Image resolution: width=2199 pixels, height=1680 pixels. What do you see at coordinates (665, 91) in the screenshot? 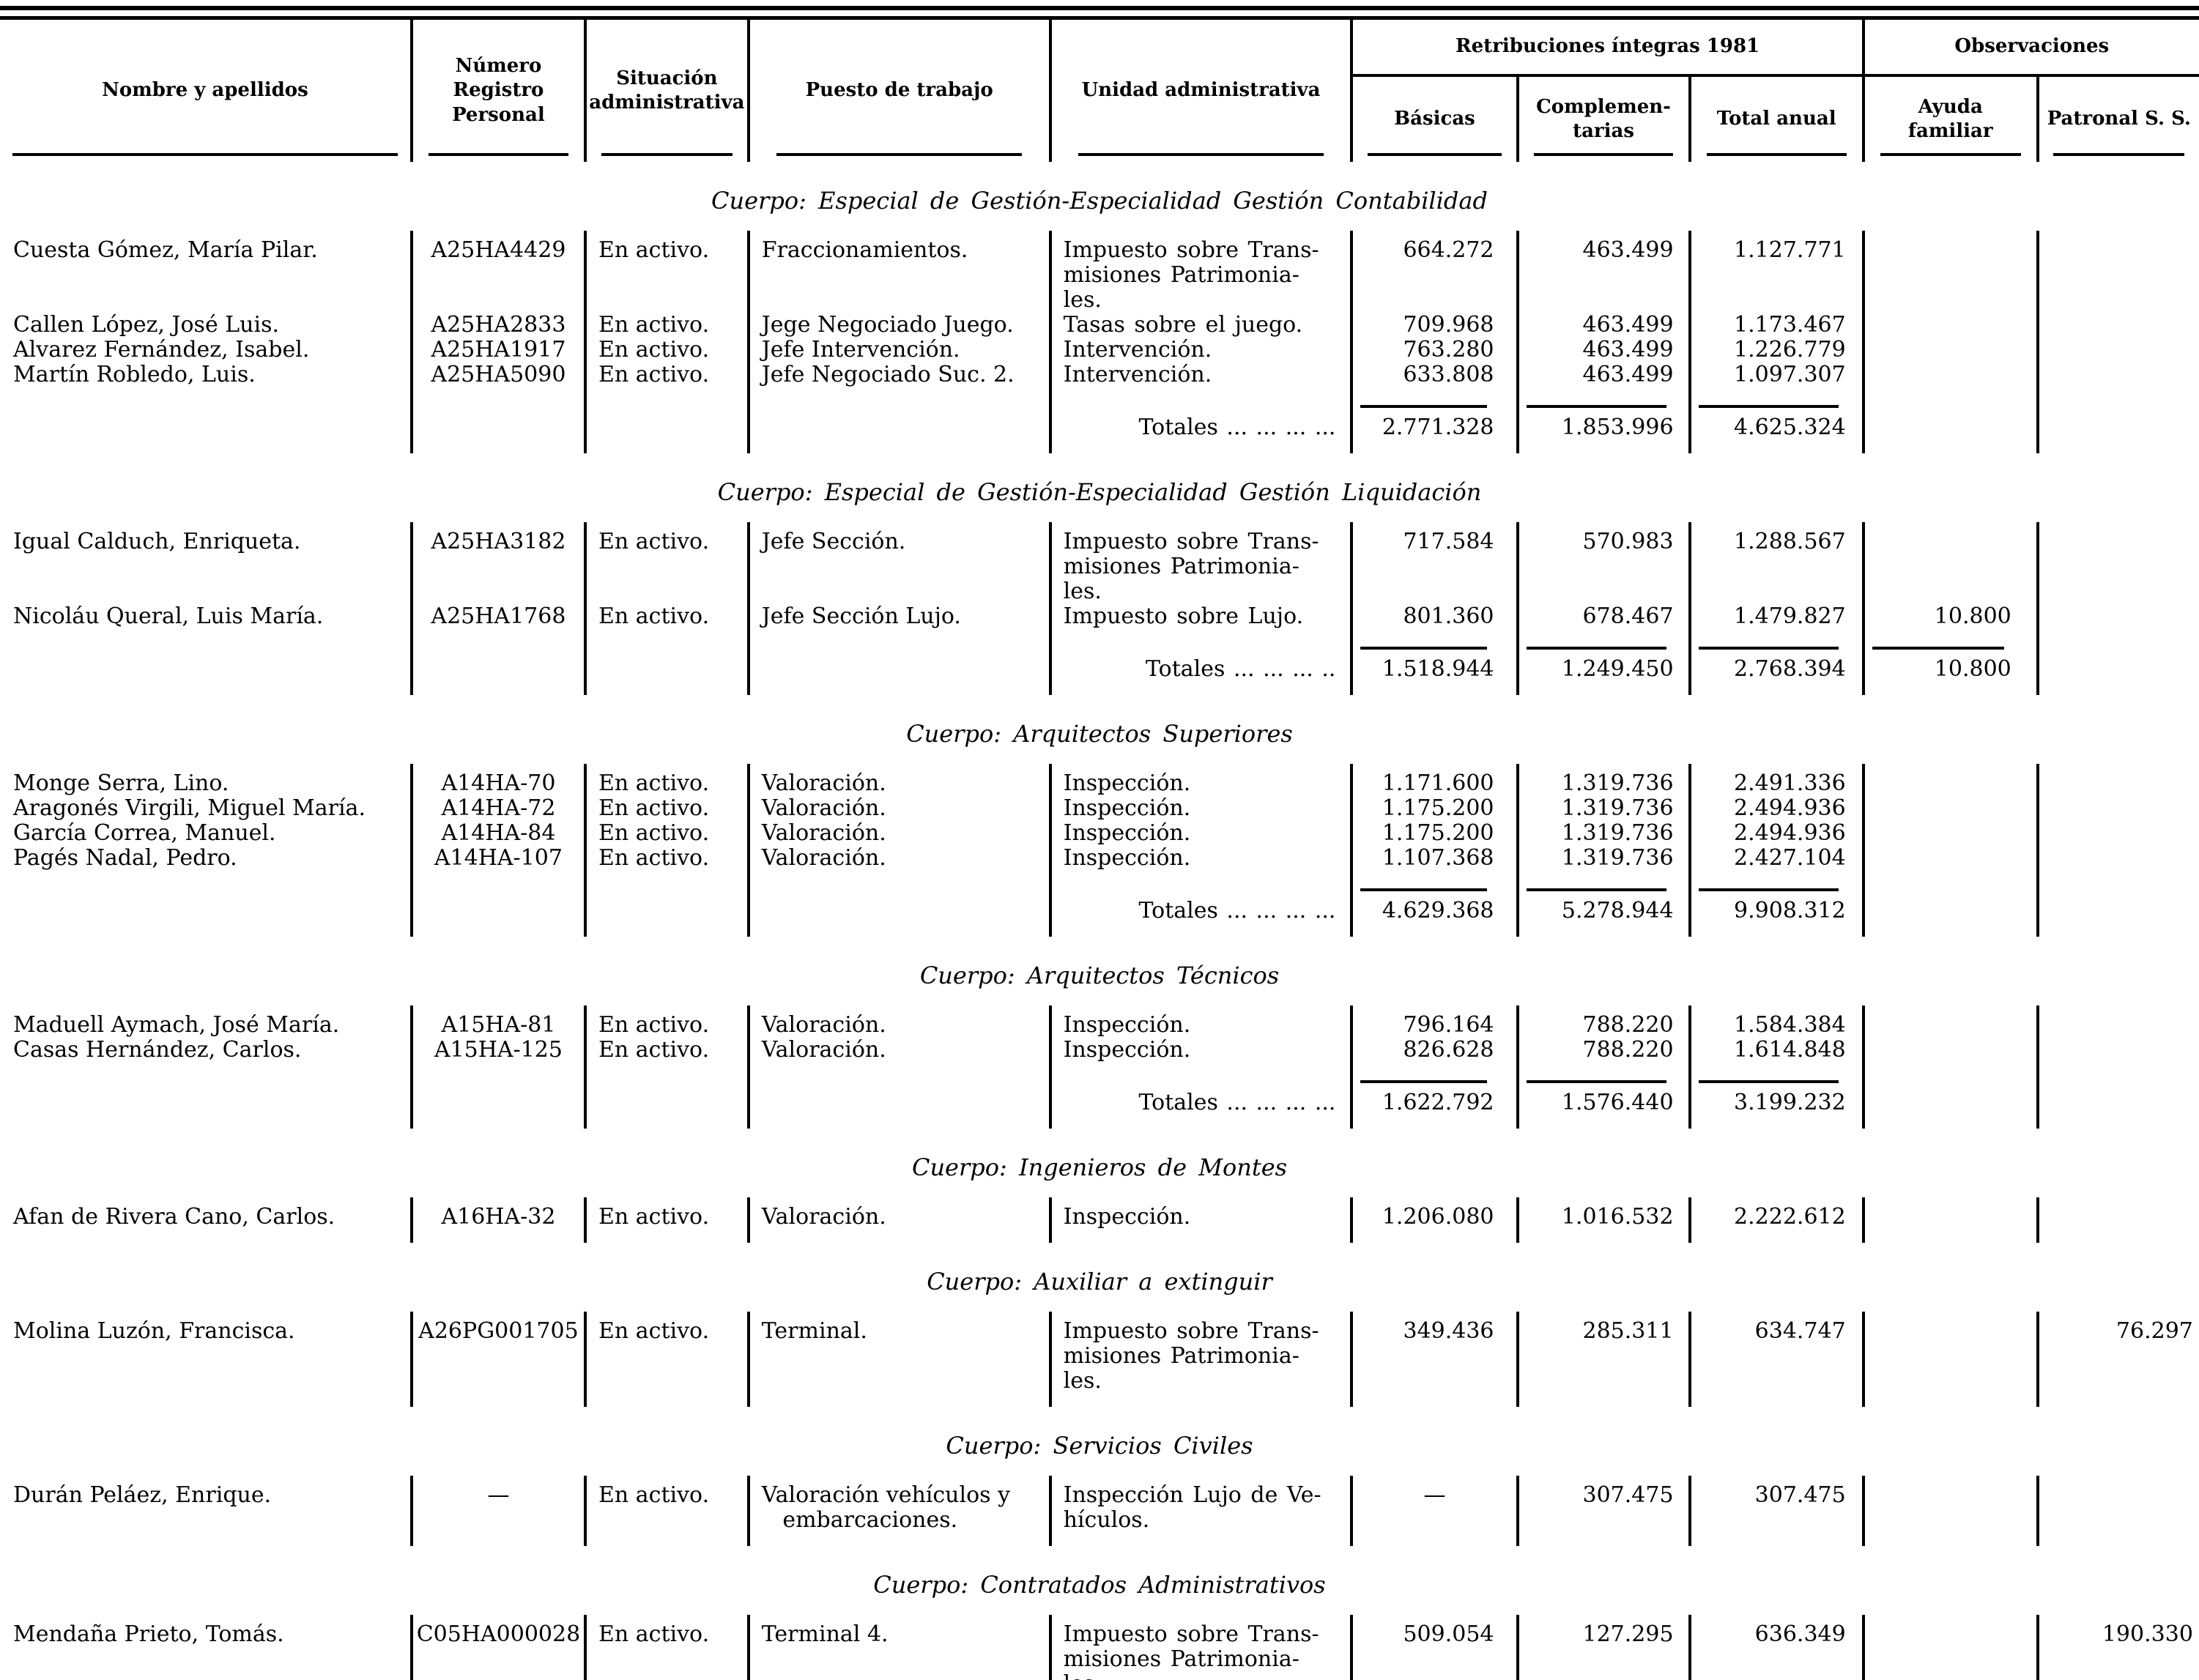
I see `header-situacion: Situación administrativa` at bounding box center [665, 91].